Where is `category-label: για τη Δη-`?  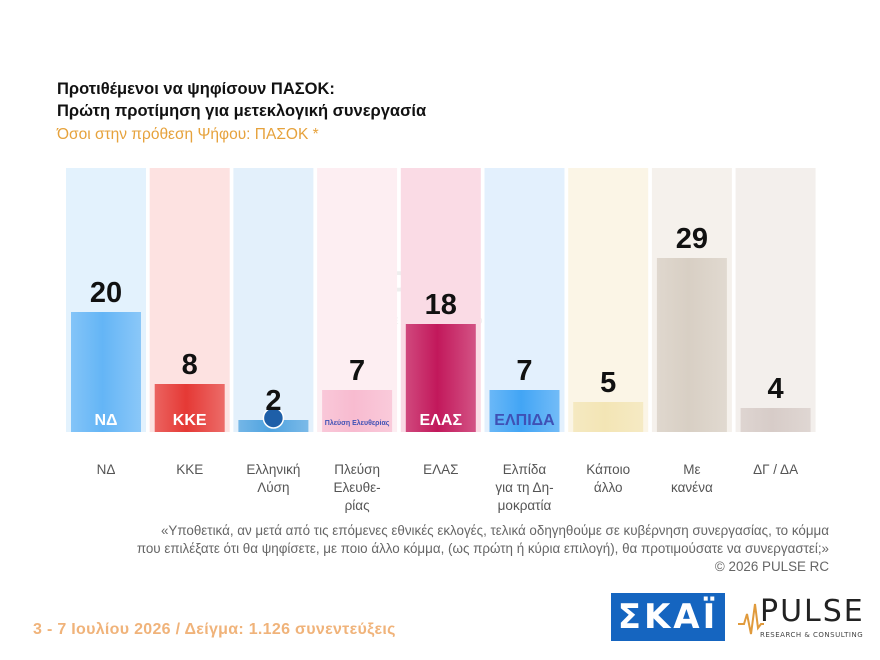
category-label: για τη Δη- is located at coordinates (524, 487).